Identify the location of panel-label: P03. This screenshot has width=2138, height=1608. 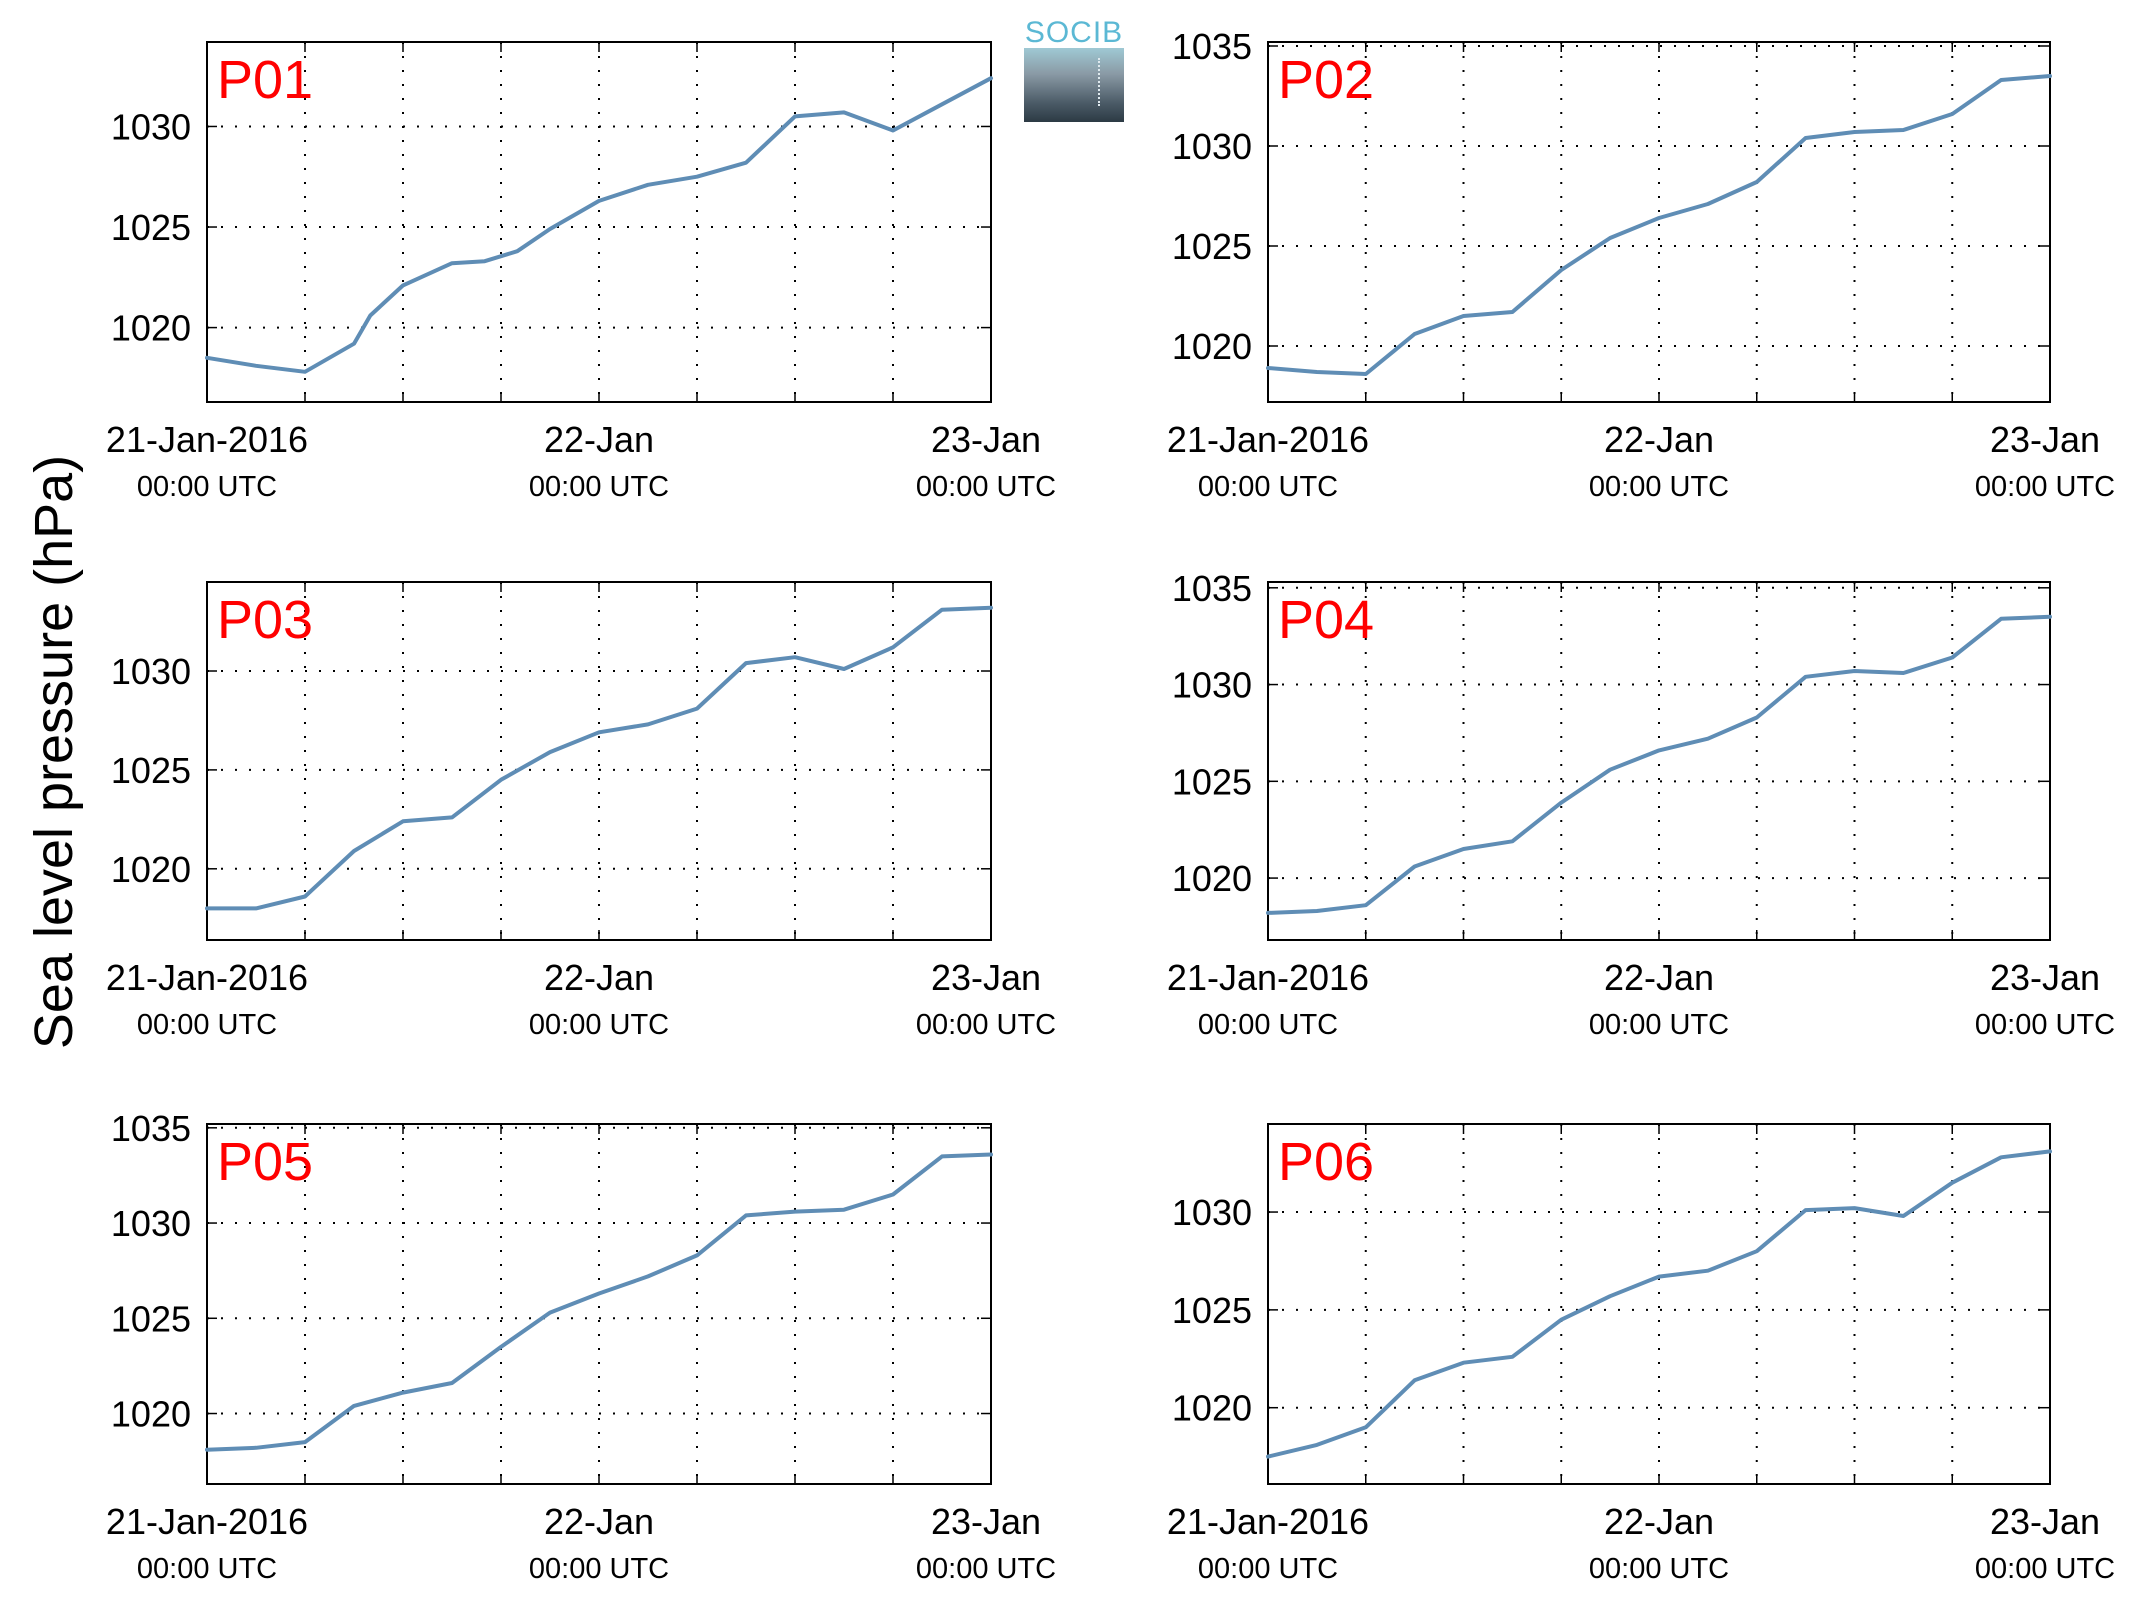
(265, 620).